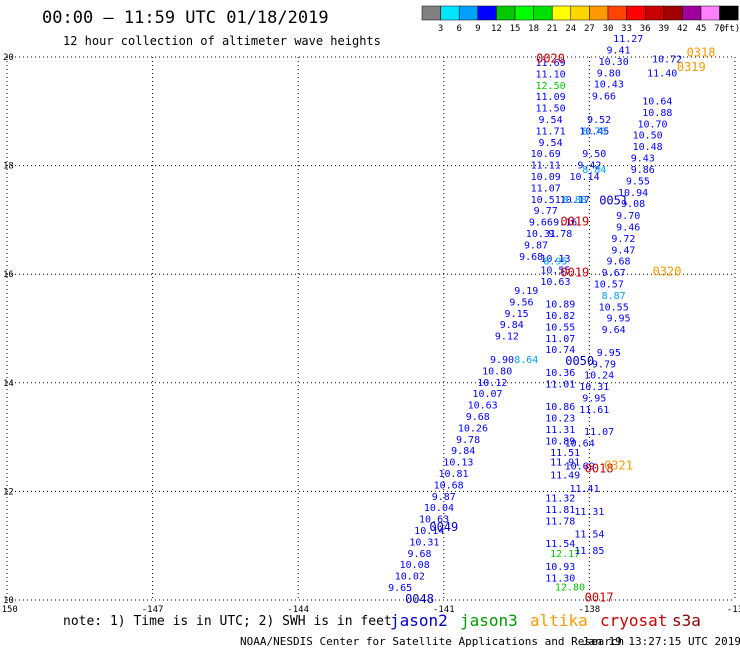  I want to click on swh-value: 9.72, so click(623, 239).